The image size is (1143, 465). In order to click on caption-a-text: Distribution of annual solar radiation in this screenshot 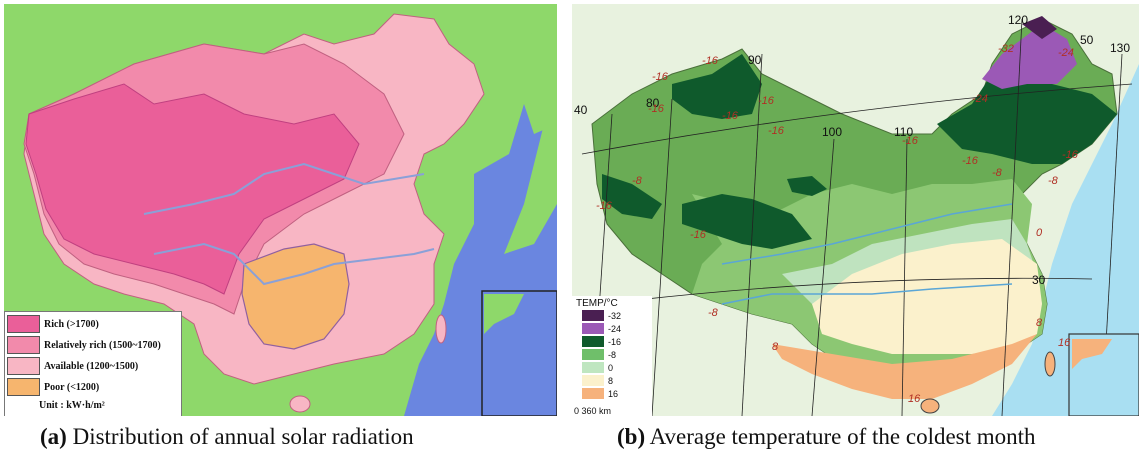, I will do `click(240, 436)`.